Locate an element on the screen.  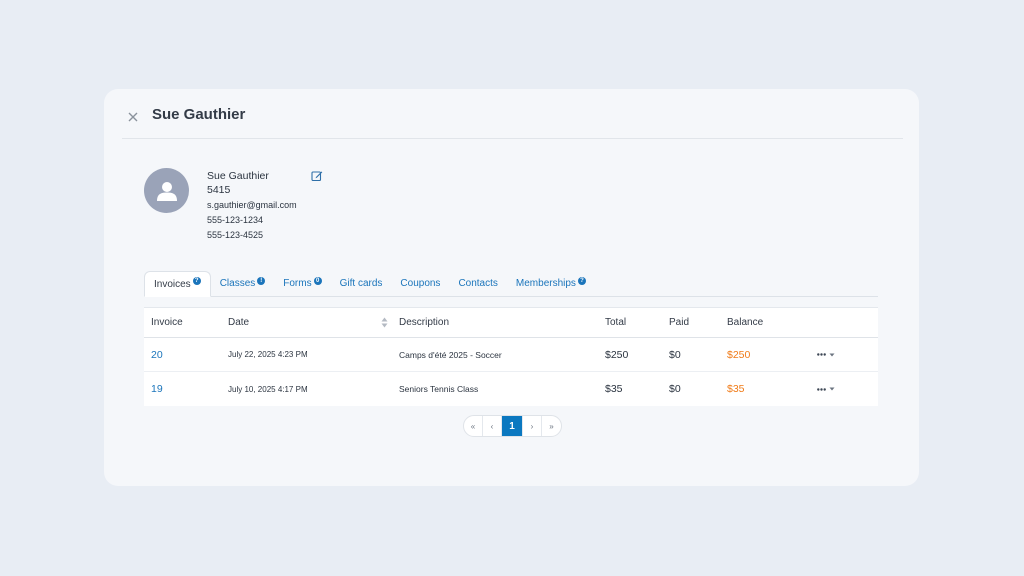
invoice-balance: $250 is located at coordinates (739, 354).